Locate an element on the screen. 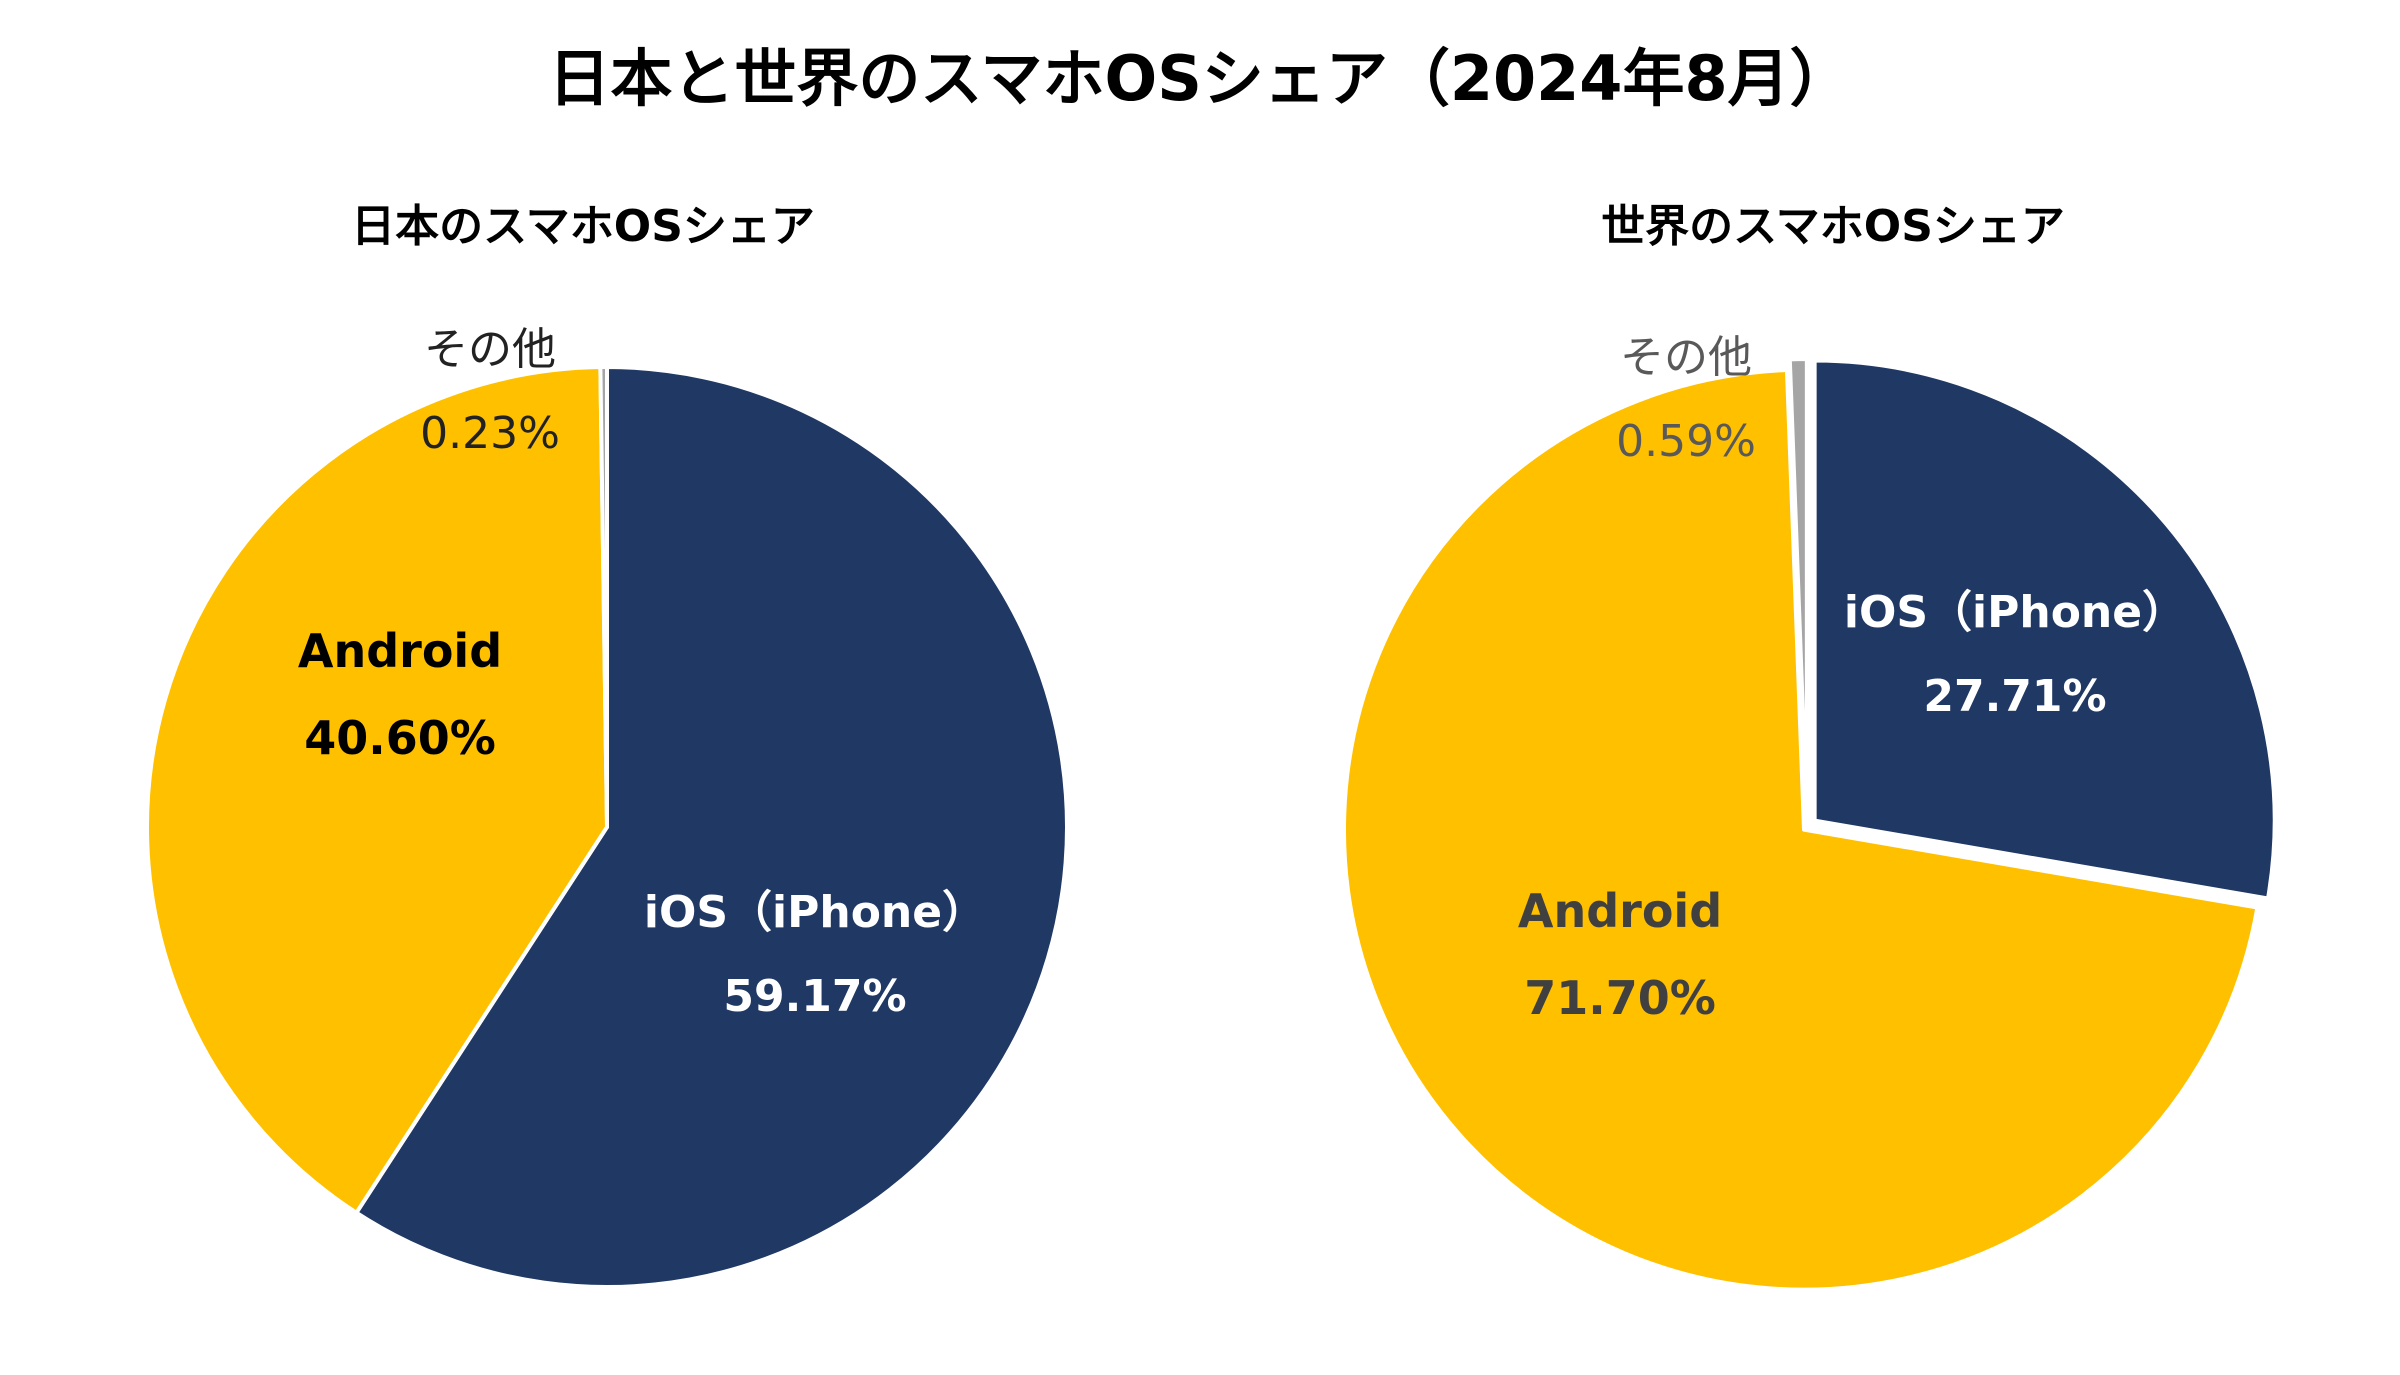 The height and width of the screenshot is (1375, 2400). world-slice-label-0: iOS（iPhone） 27.71% is located at coordinates (2015, 654).